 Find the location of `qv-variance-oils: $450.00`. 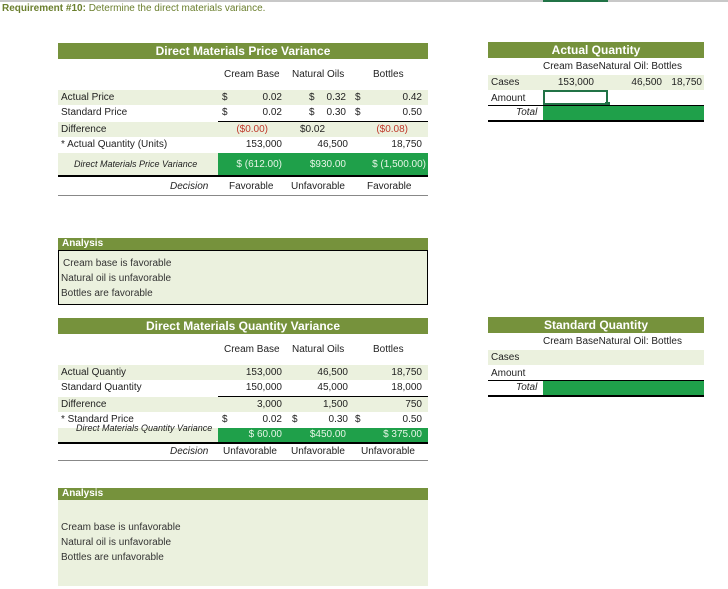

qv-variance-oils: $450.00 is located at coordinates (327, 434).